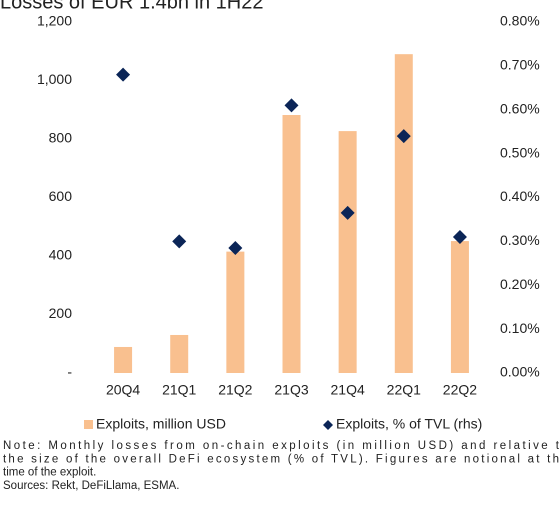 The height and width of the screenshot is (509, 559). I want to click on x-tick-label: 21Q1, so click(179, 390).